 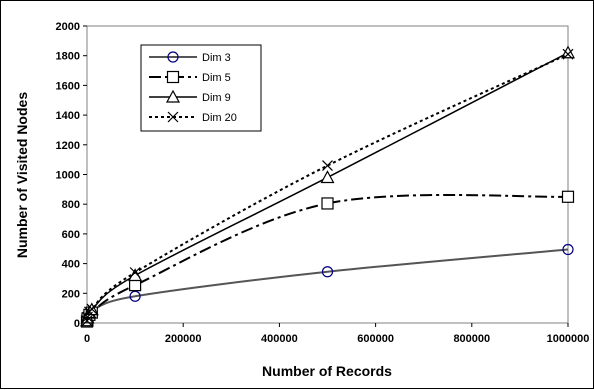 I want to click on y-tick-label: 0, so click(x=77, y=324).